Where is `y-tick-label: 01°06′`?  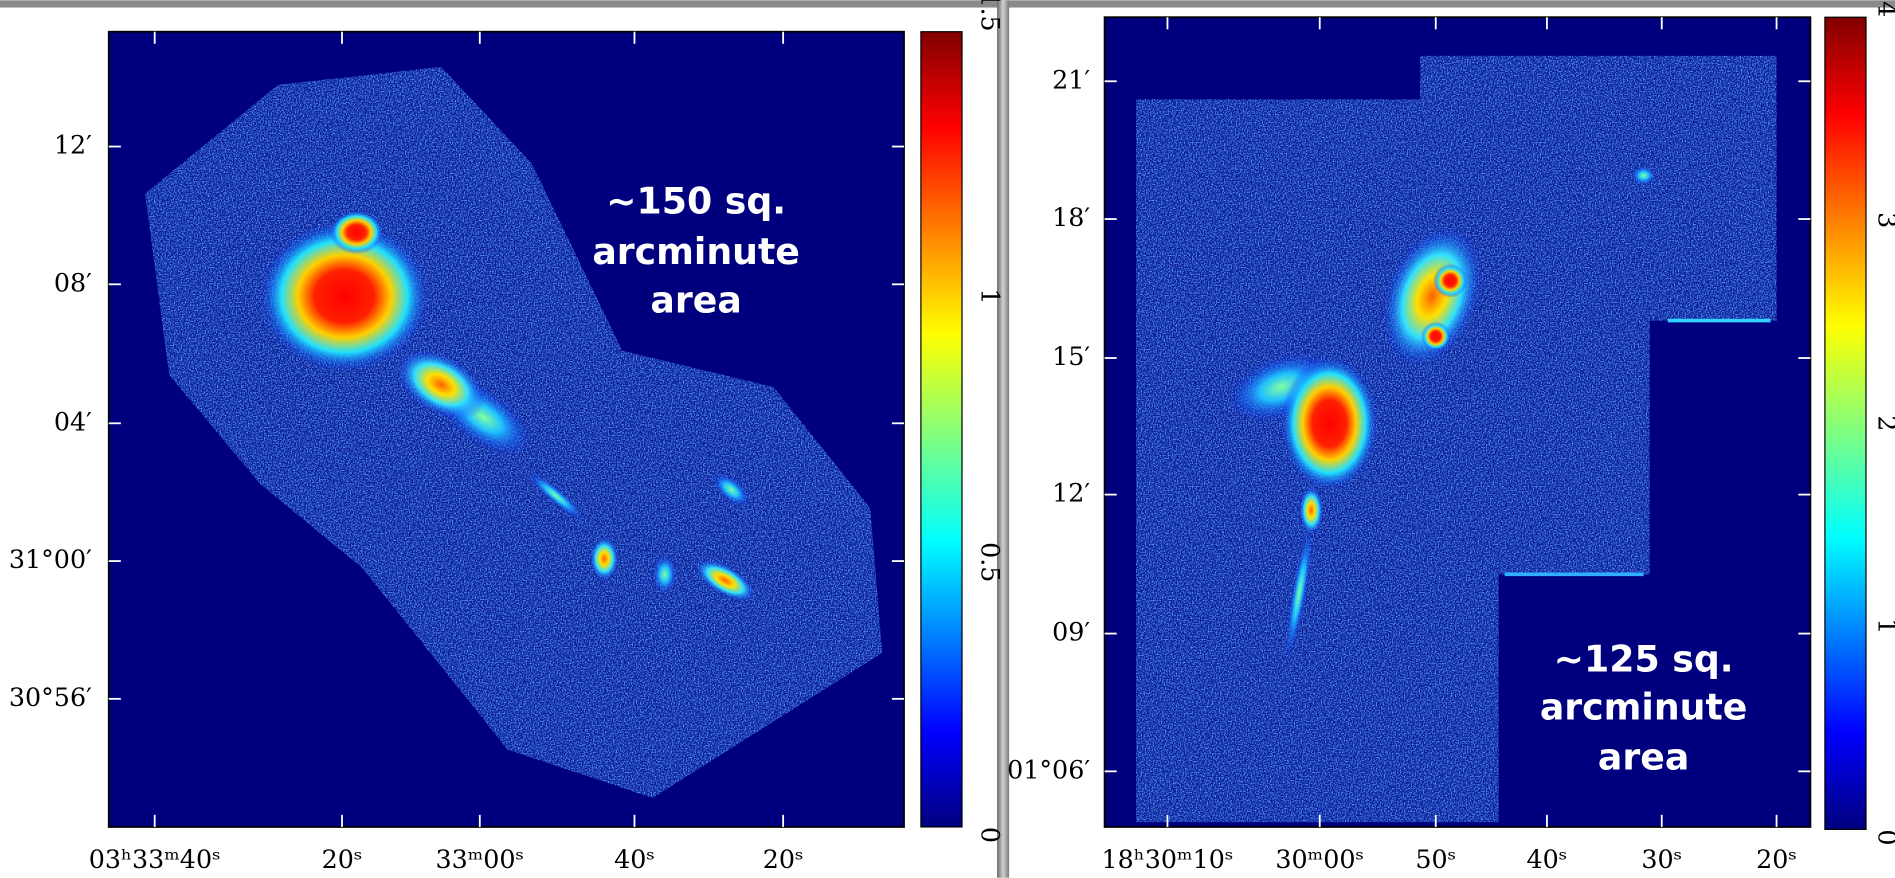 y-tick-label: 01°06′ is located at coordinates (1048, 769).